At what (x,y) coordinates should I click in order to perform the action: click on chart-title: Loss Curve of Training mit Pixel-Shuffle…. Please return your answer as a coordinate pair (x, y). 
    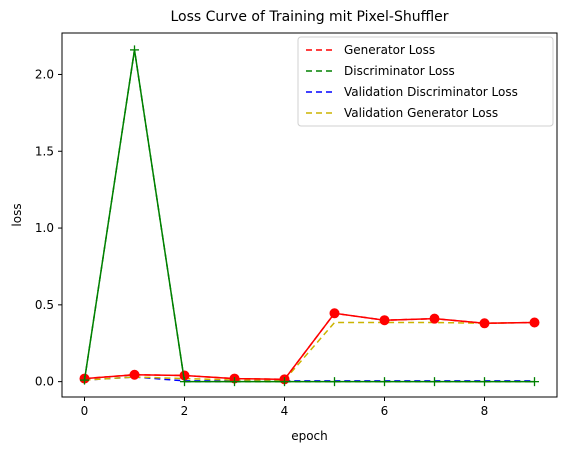
    Looking at the image, I should click on (310, 17).